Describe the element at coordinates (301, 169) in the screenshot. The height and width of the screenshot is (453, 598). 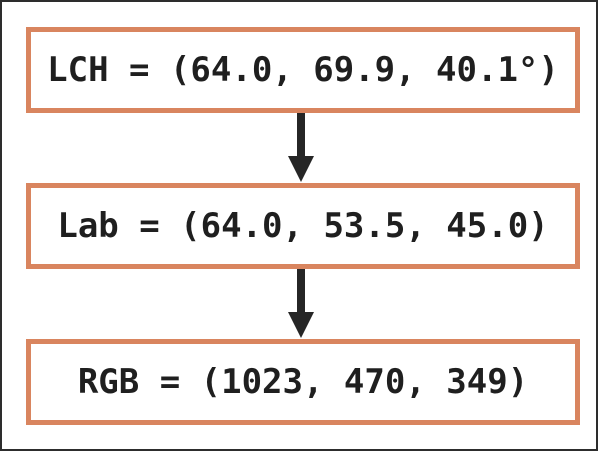
I see `arrow-lch-to-lab-head` at that location.